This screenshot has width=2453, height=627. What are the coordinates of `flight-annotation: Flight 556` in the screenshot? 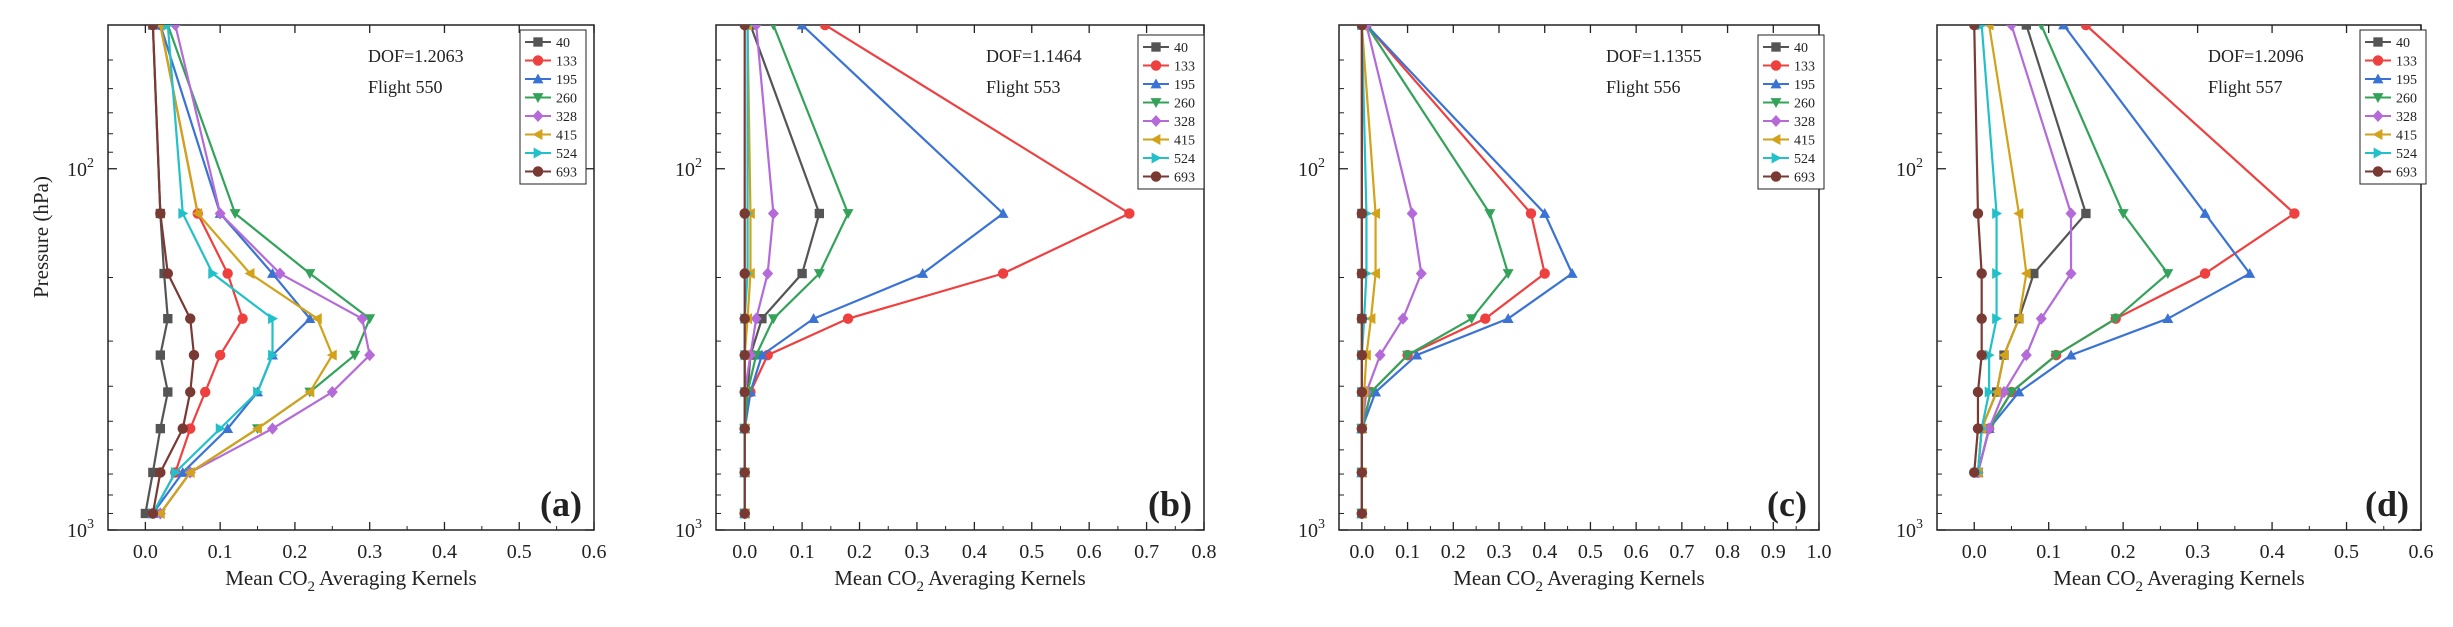 It's located at (1643, 87).